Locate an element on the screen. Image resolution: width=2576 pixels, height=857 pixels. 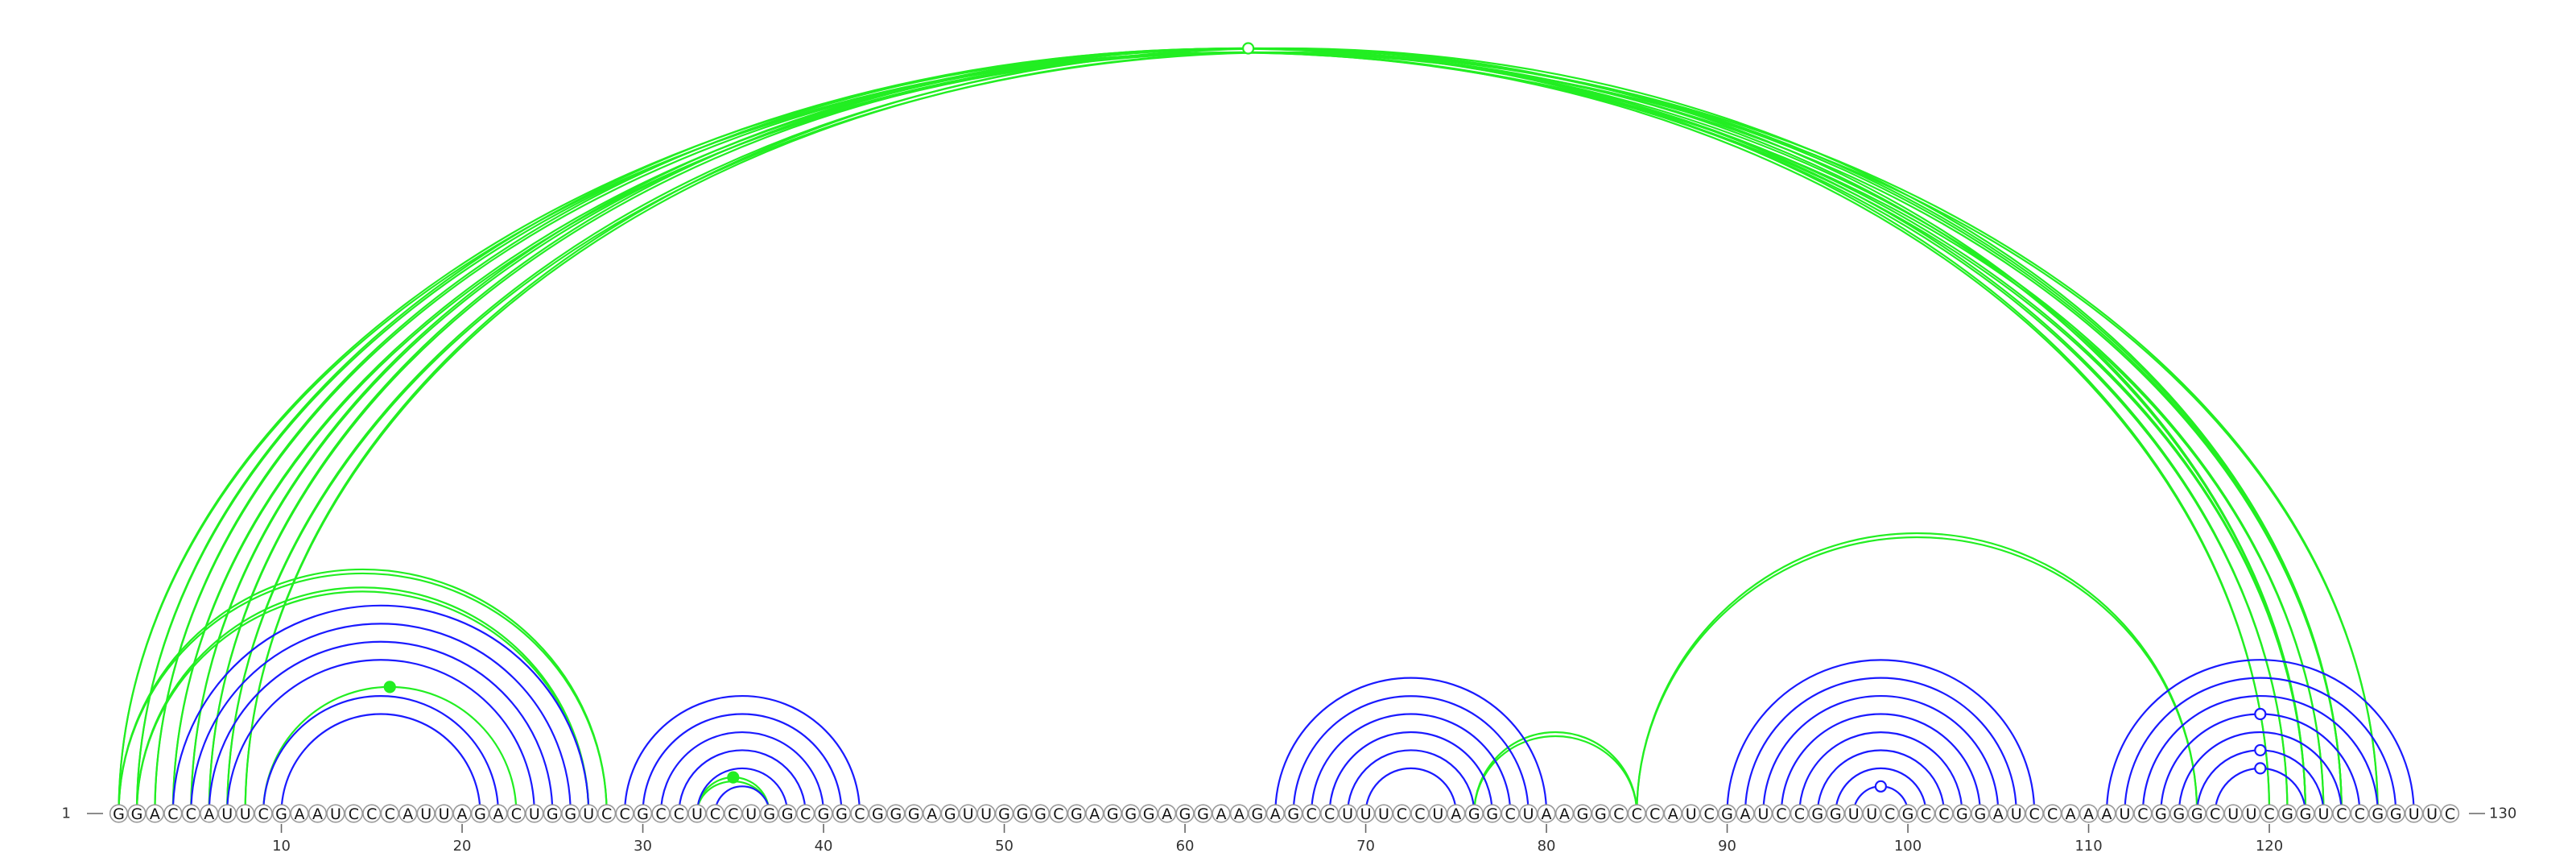
nucleotide-116: G is located at coordinates (2197, 813).